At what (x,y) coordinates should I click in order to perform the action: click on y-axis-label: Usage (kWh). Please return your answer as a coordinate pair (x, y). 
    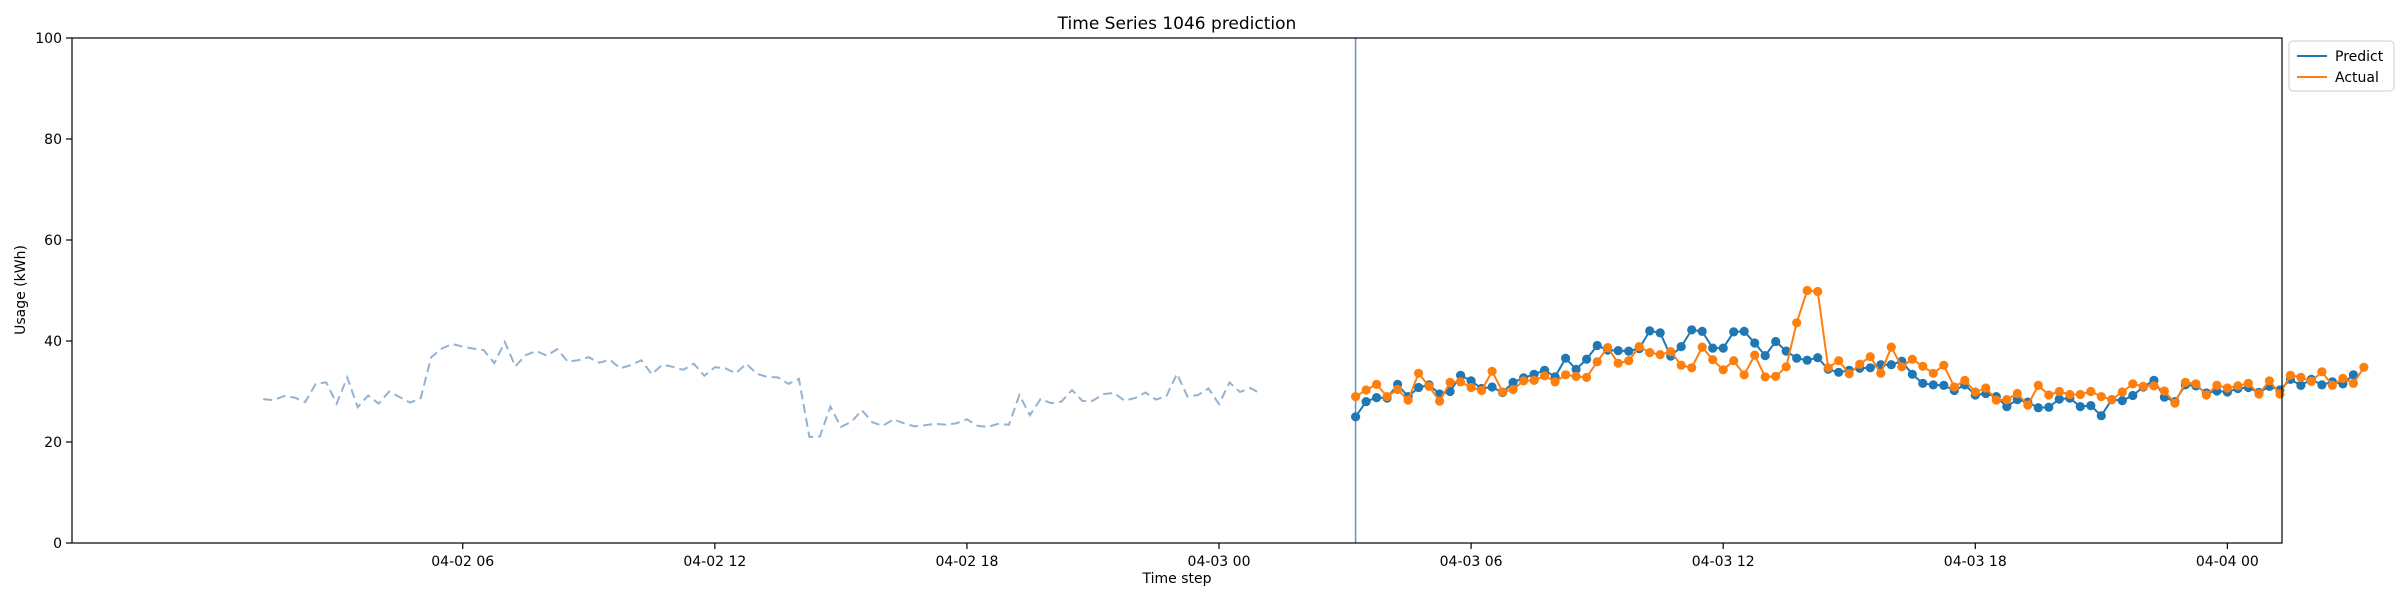
    Looking at the image, I should click on (21, 290).